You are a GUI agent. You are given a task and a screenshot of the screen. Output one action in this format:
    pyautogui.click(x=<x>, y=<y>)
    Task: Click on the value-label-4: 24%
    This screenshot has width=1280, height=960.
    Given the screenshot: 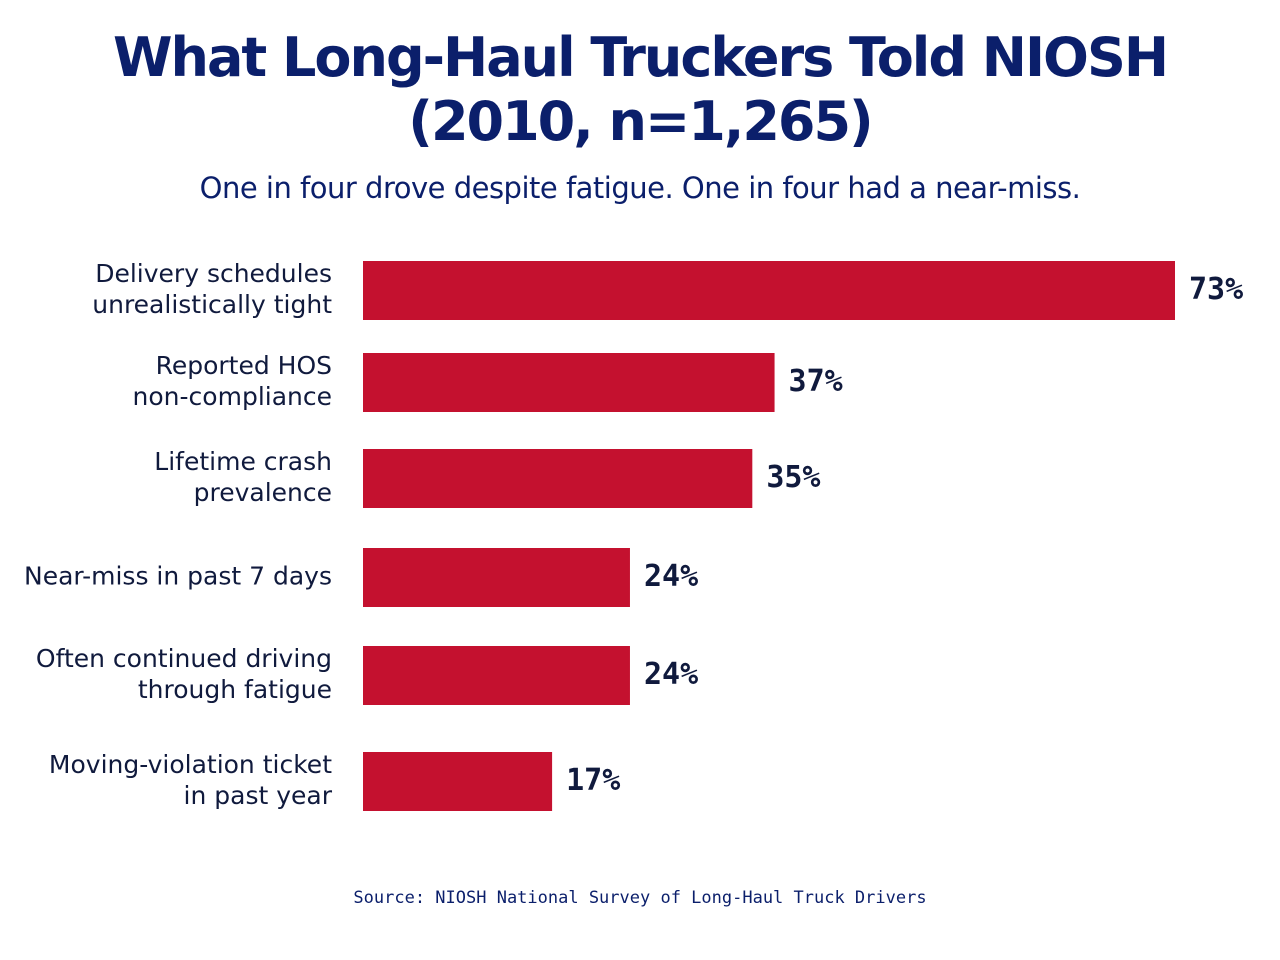 What is the action you would take?
    pyautogui.click(x=671, y=674)
    